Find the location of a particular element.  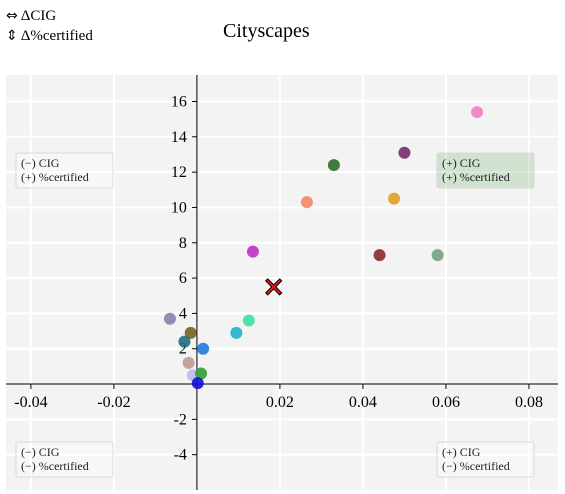

legend-x-item: ⇔ ΔCIG is located at coordinates (49, 16).